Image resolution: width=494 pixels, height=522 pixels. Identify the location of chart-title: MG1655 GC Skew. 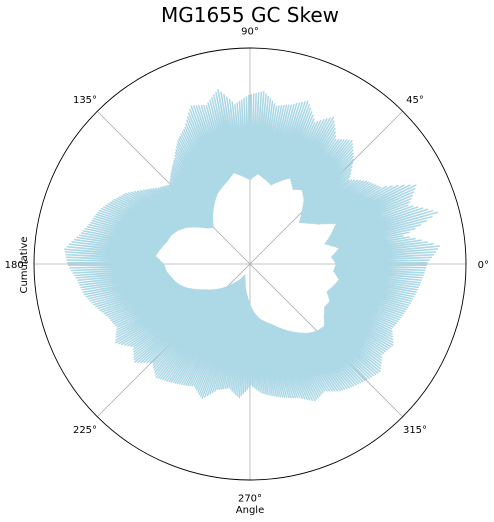
(250, 15).